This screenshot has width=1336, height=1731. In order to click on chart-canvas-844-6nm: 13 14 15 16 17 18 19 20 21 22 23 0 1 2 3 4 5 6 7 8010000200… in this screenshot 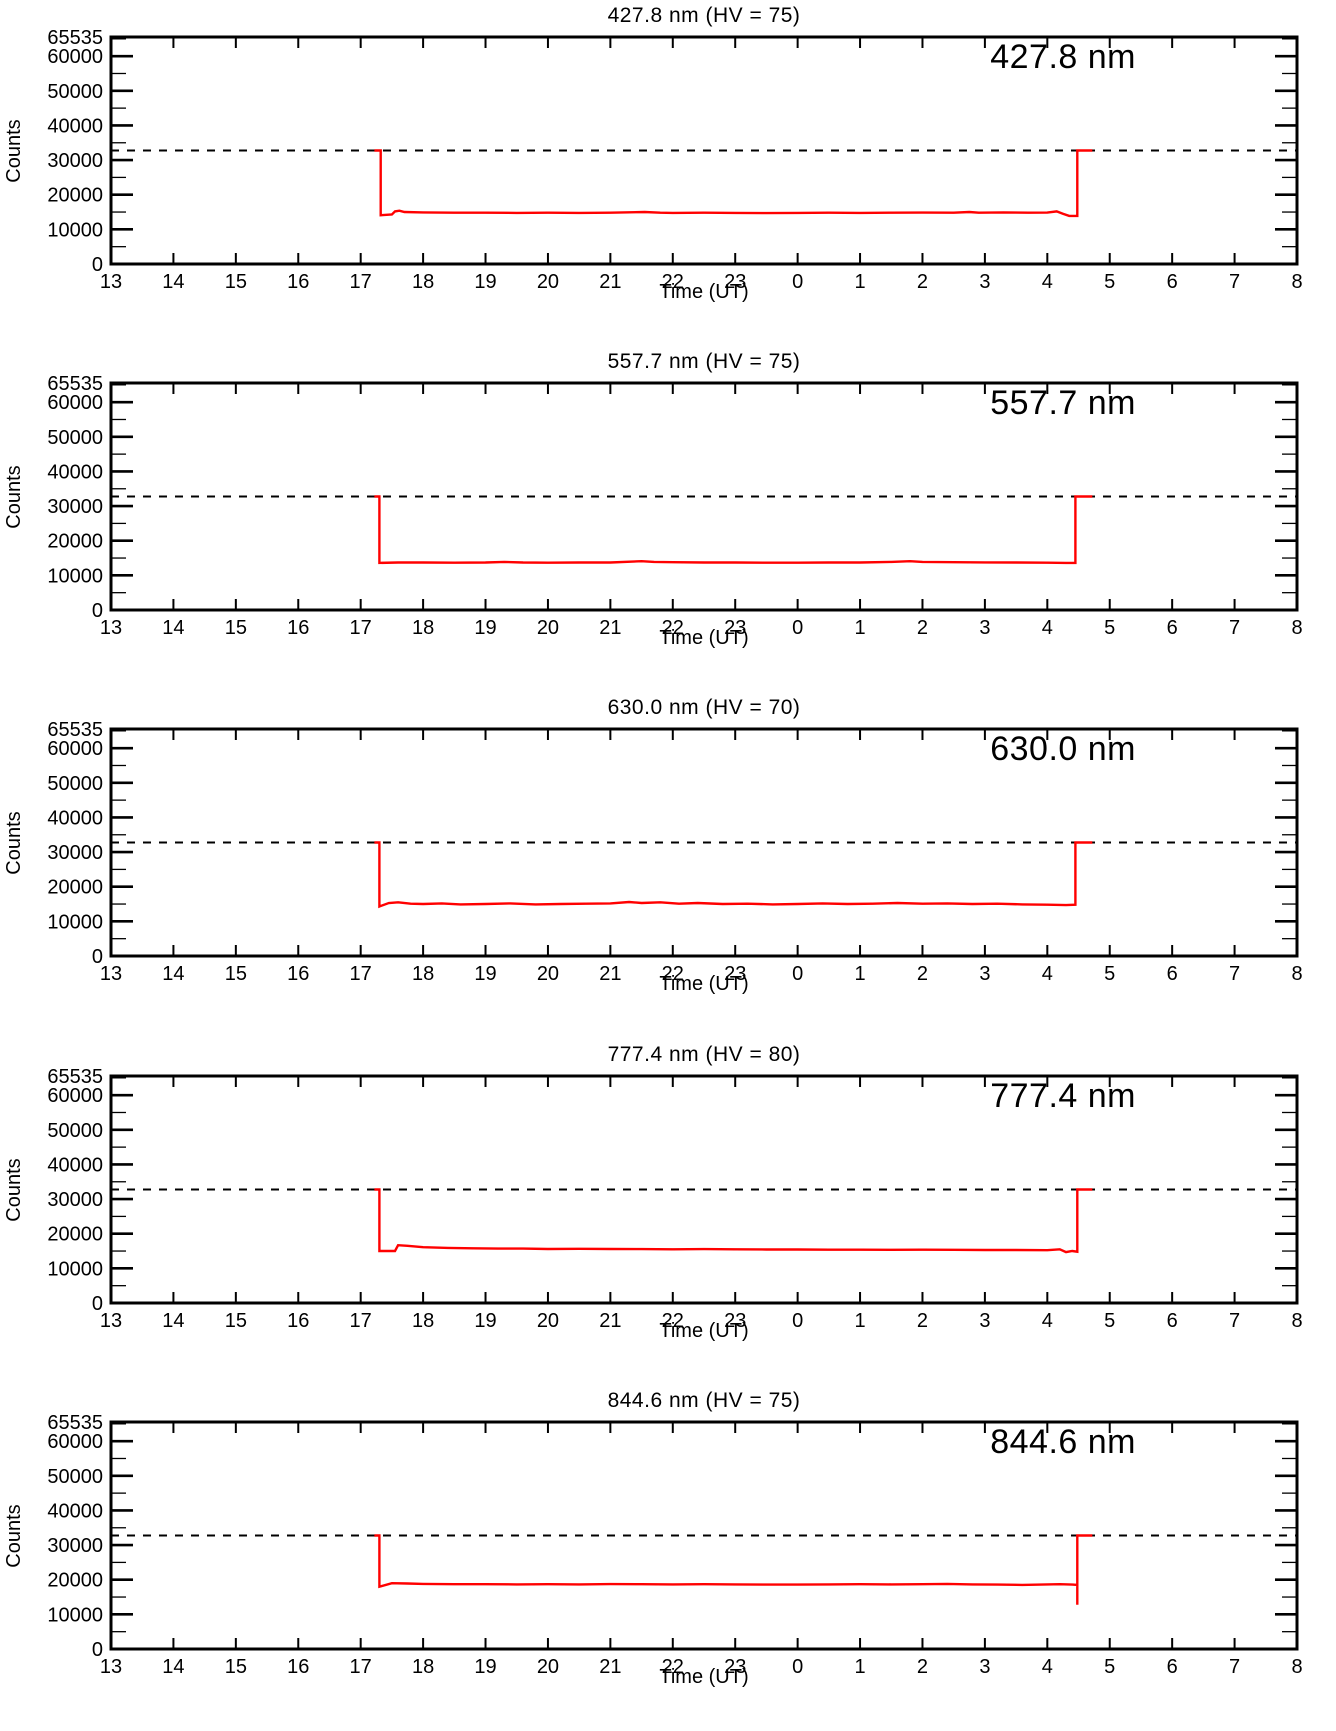, I will do `click(674, 1545)`.